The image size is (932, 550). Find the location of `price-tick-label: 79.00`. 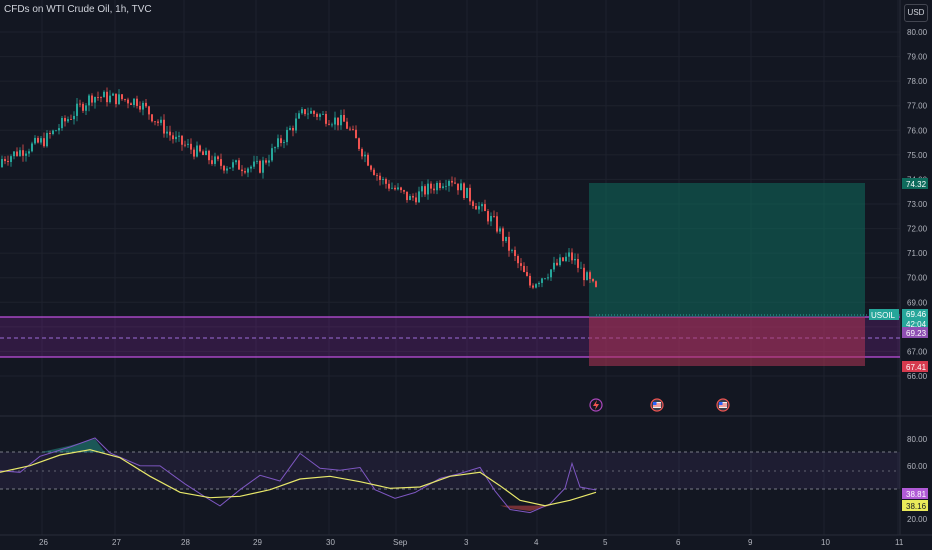

price-tick-label: 79.00 is located at coordinates (917, 57).